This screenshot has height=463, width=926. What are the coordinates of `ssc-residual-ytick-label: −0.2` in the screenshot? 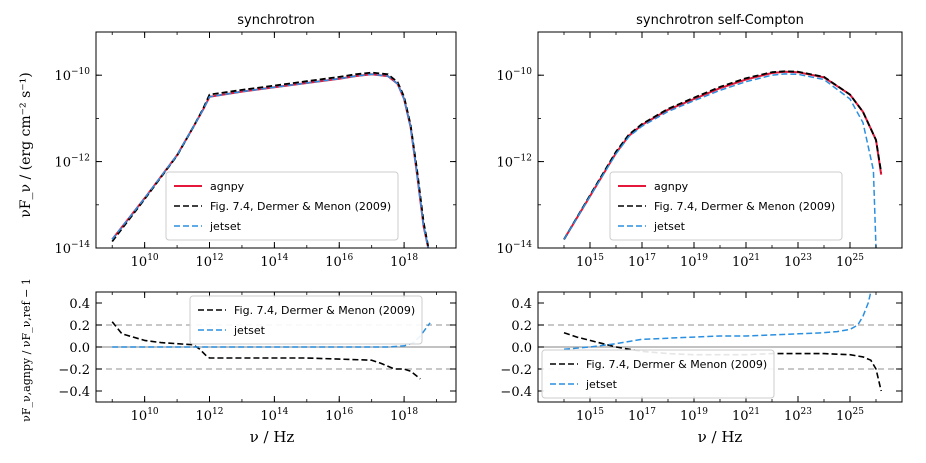 It's located at (516, 370).